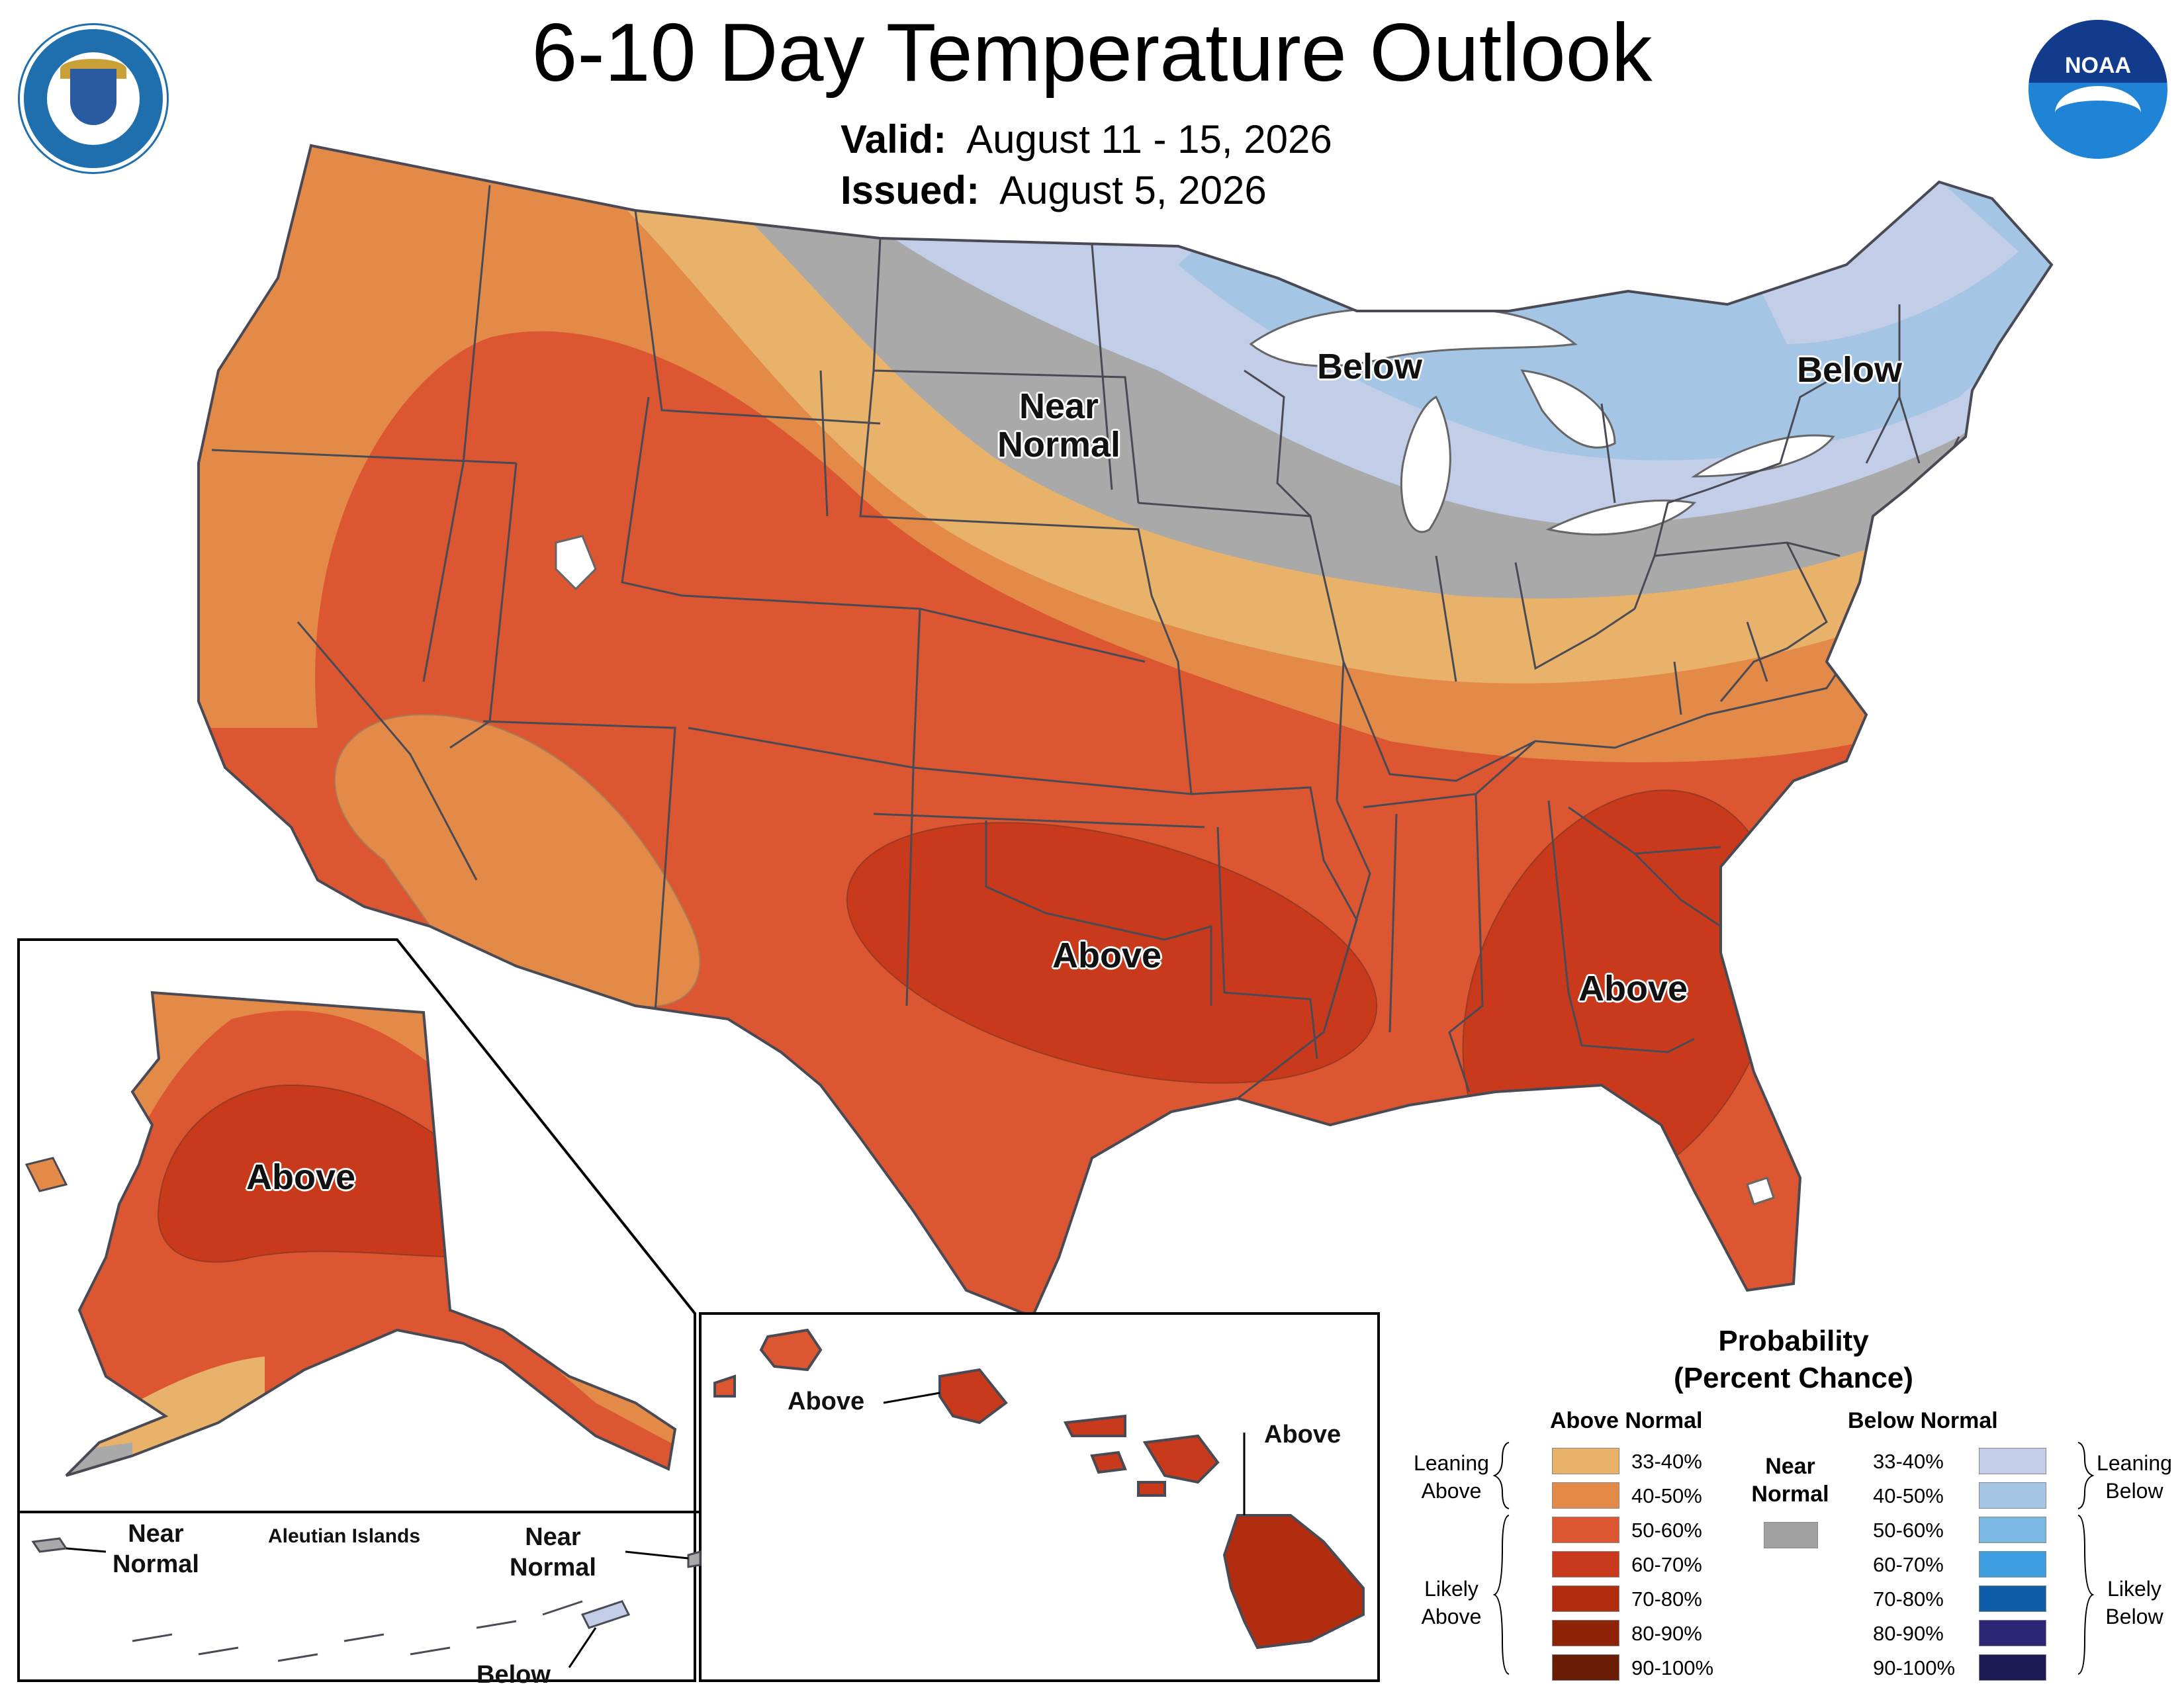  Describe the element at coordinates (2097, 89) in the screenshot. I see `noaa-logo: NOAA` at that location.